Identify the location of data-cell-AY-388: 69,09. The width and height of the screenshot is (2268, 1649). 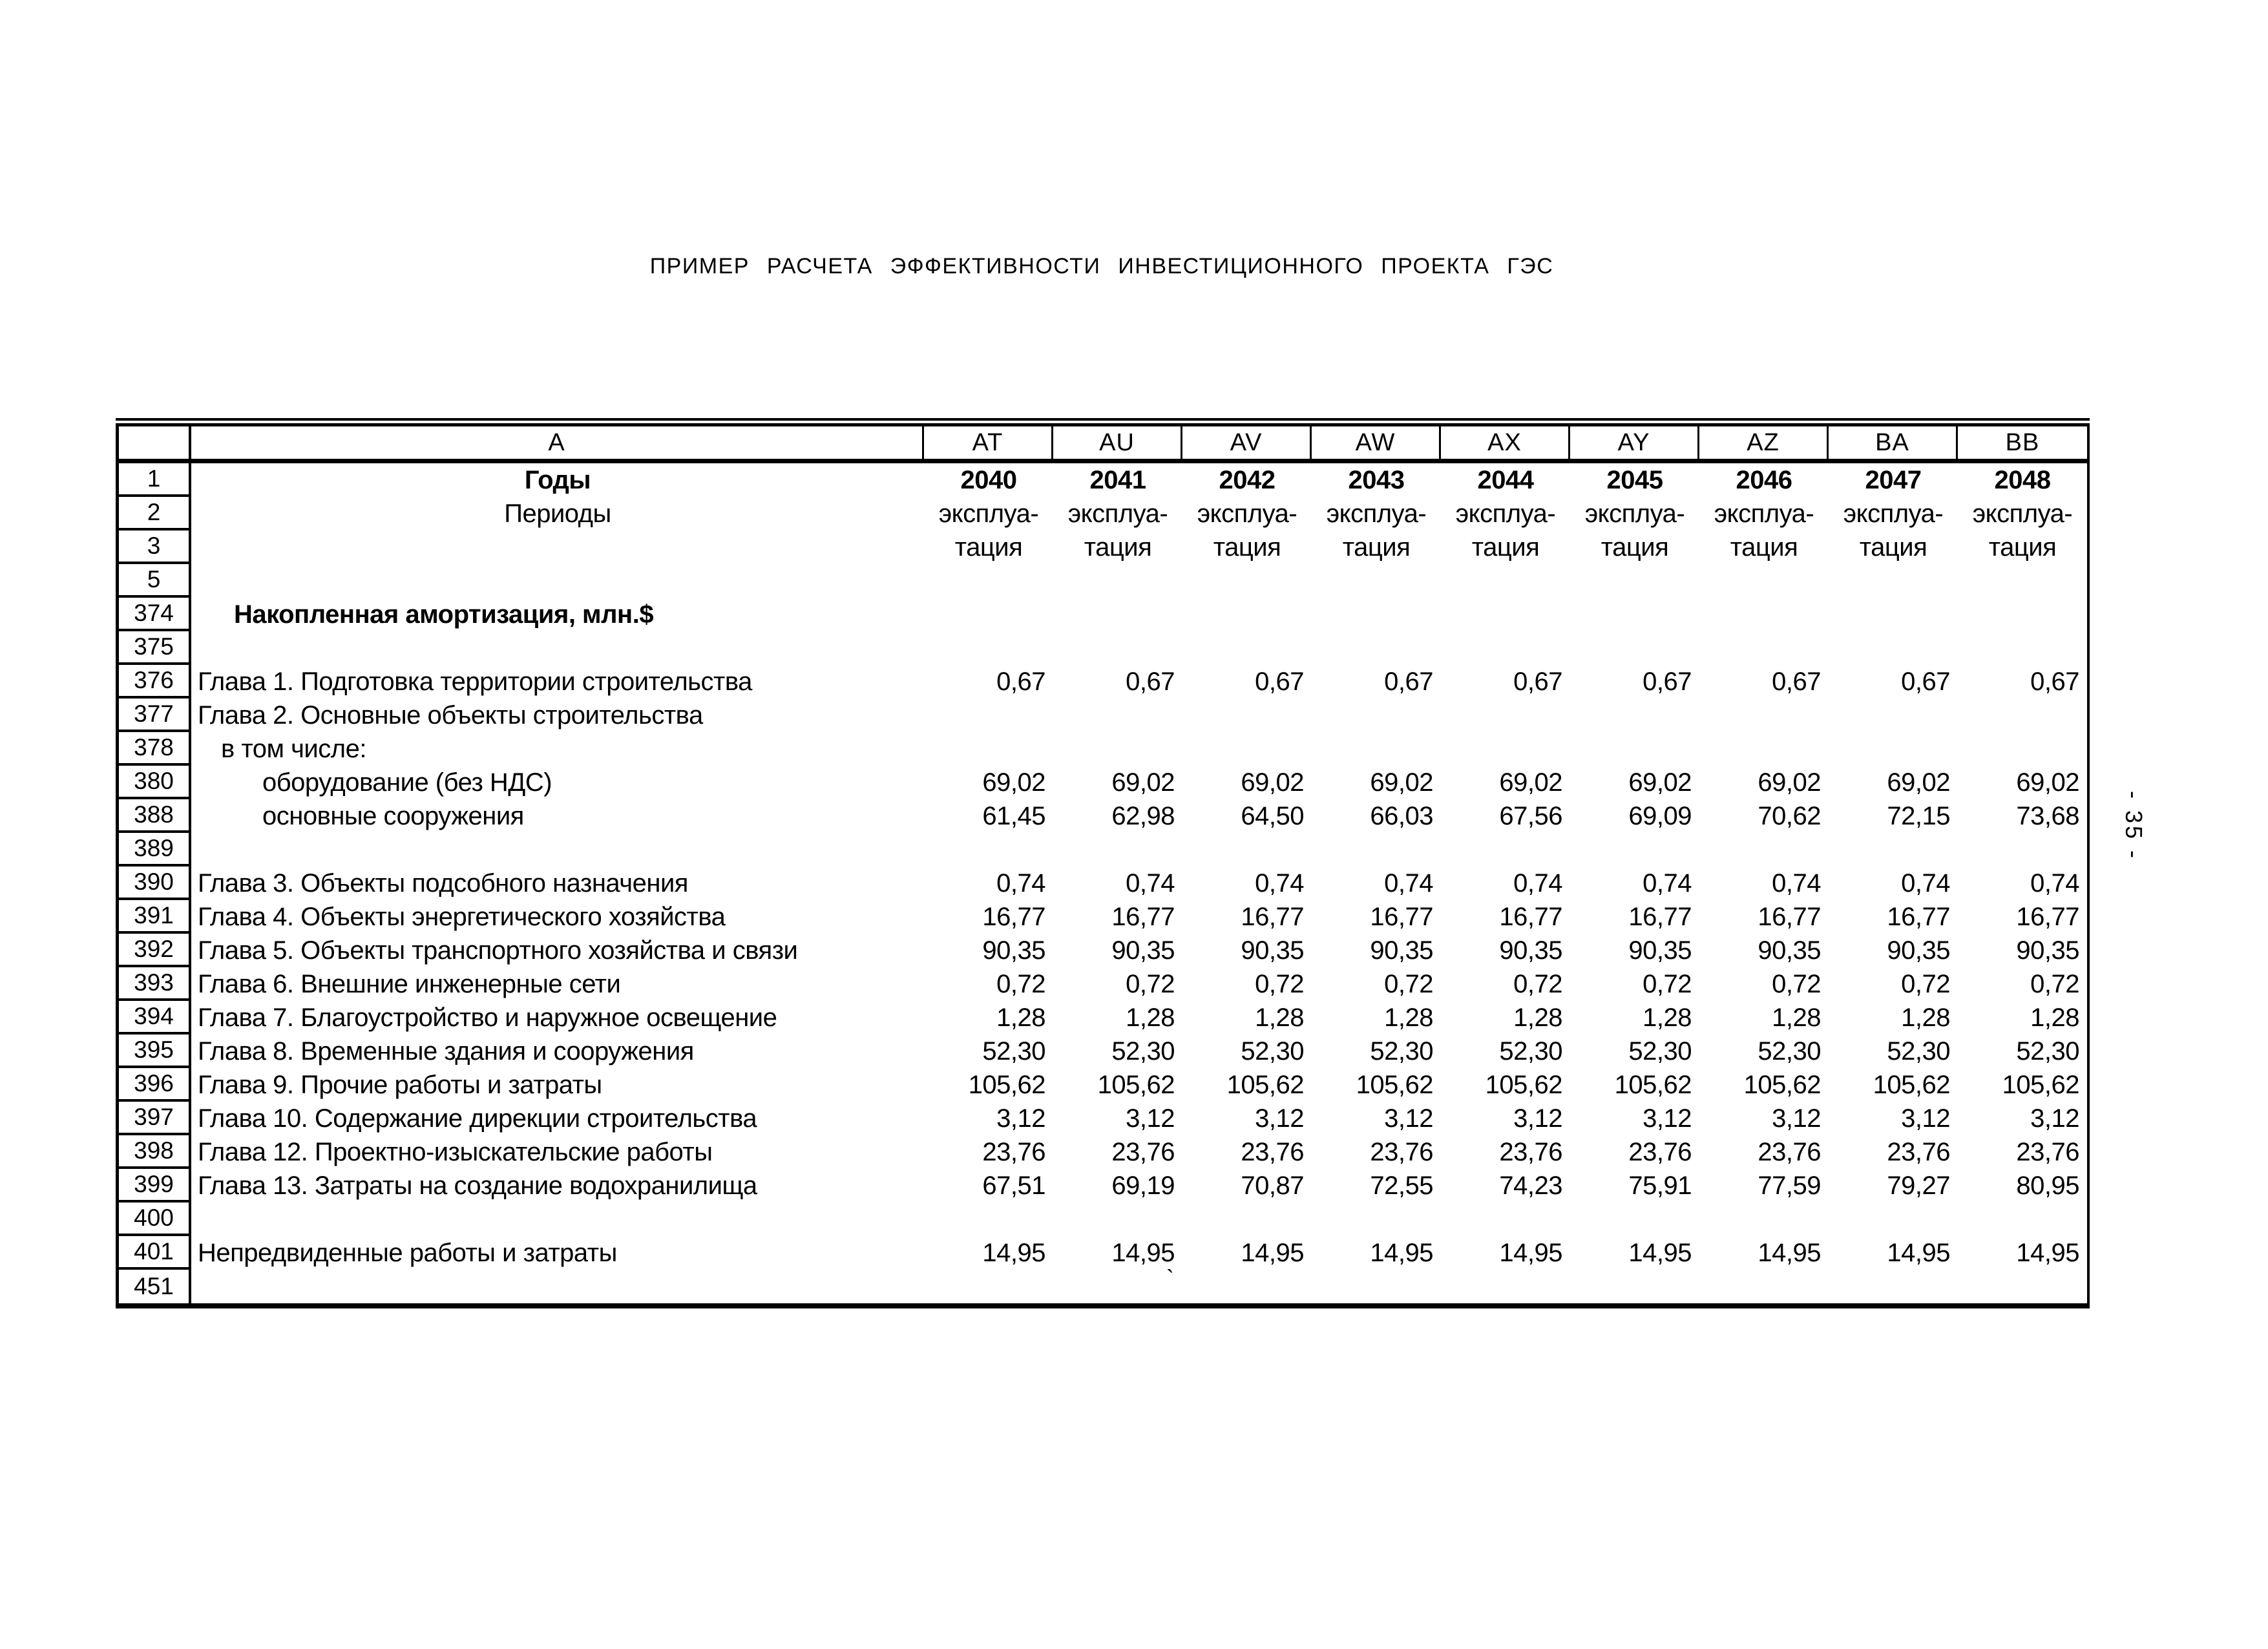
(1660, 816).